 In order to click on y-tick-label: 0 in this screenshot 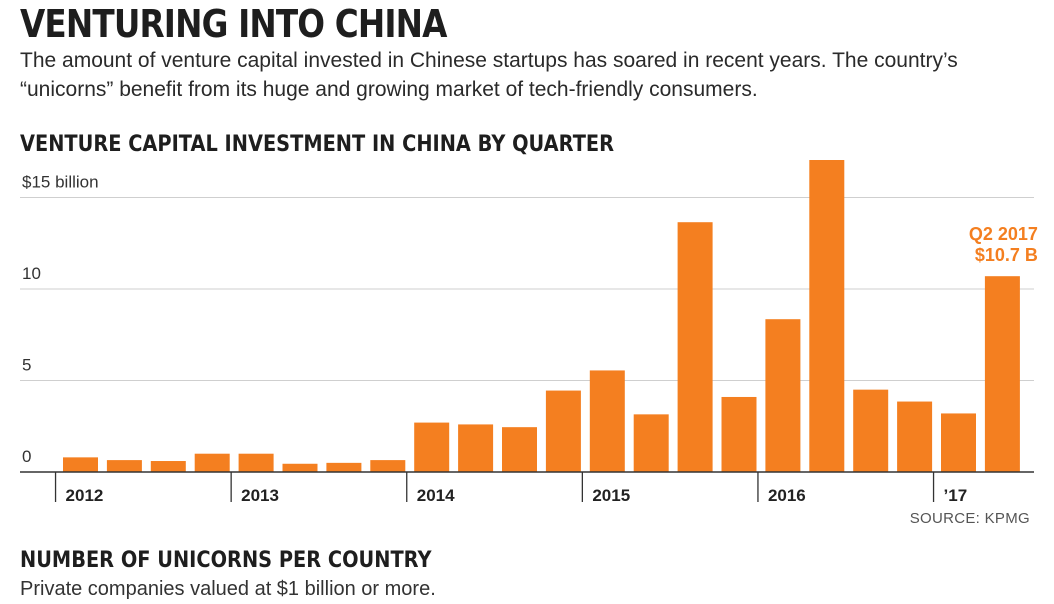, I will do `click(26, 456)`.